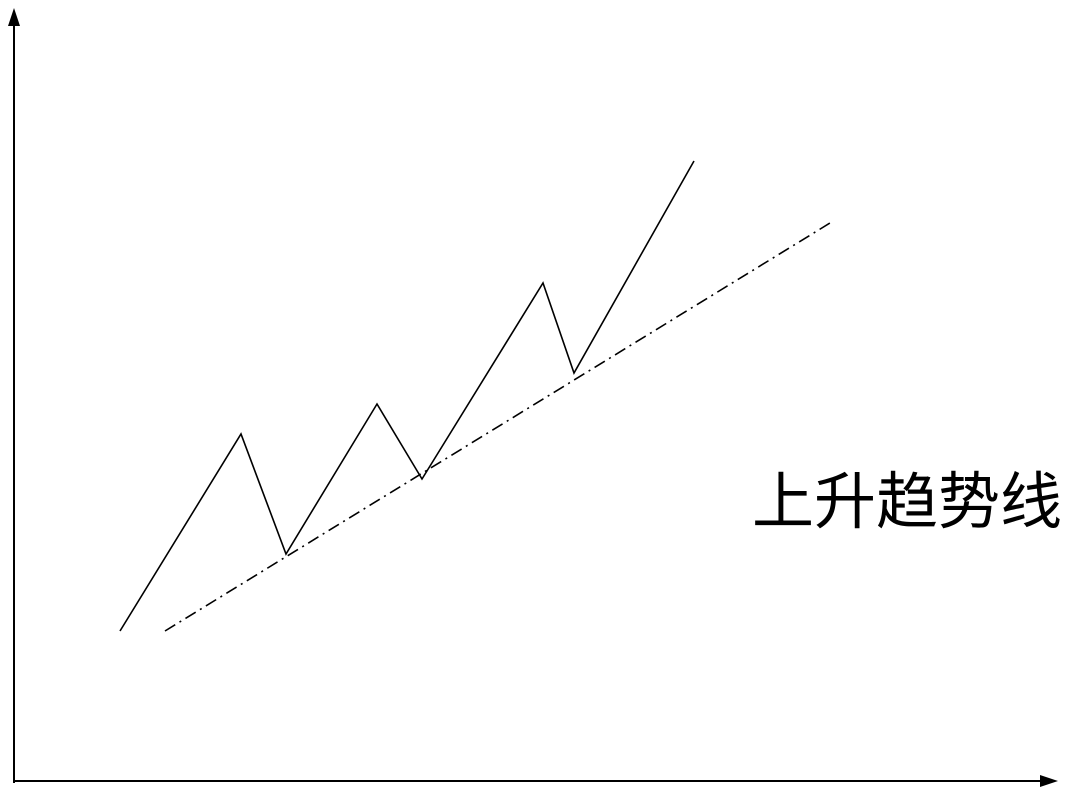 Image resolution: width=1072 pixels, height=789 pixels. I want to click on x-axis-arrow-icon, so click(1049, 781).